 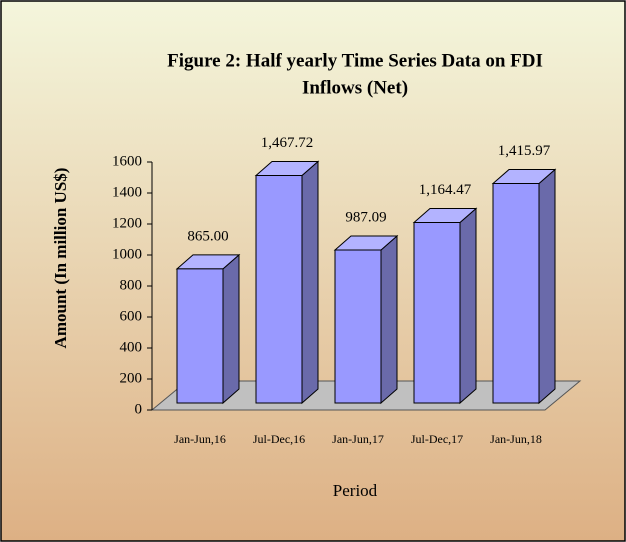 What do you see at coordinates (139, 409) in the screenshot?
I see `y-tick-label: 0` at bounding box center [139, 409].